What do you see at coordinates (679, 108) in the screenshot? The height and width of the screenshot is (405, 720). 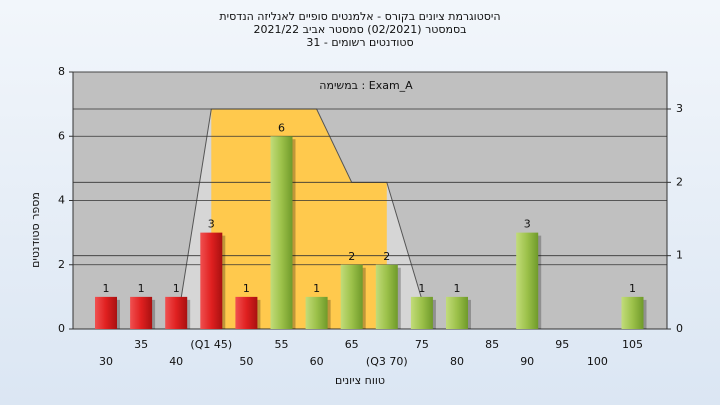 I see `y2-tick-label: 3` at bounding box center [679, 108].